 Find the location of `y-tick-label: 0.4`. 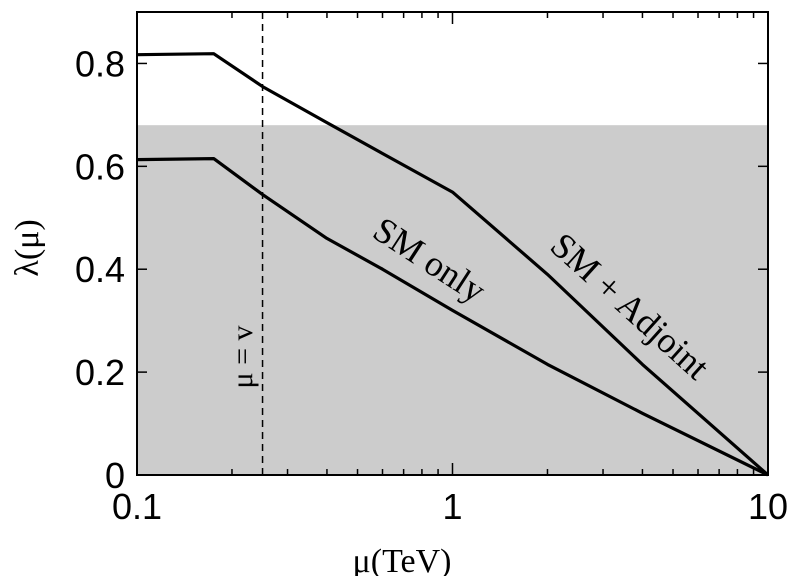

y-tick-label: 0.4 is located at coordinates (100, 269).